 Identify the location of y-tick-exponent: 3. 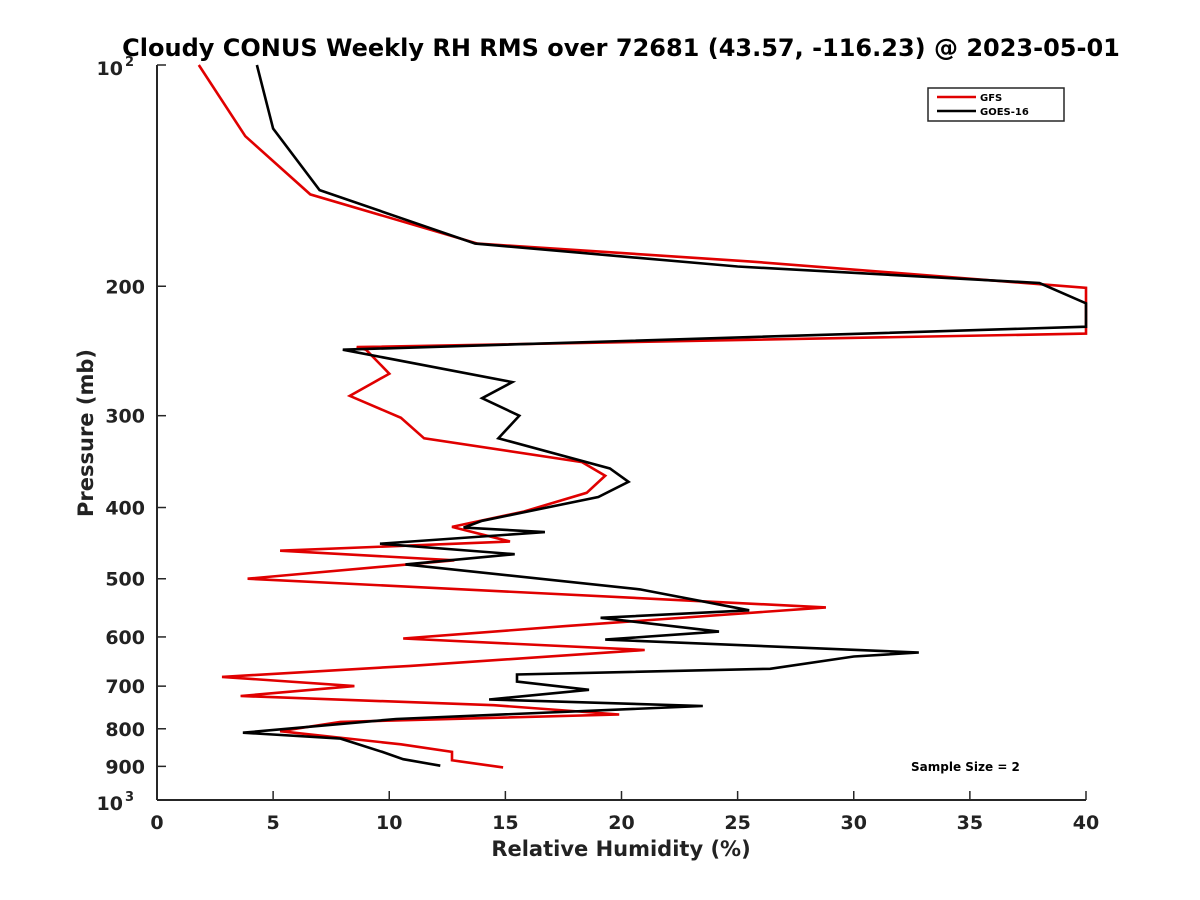
(129, 797).